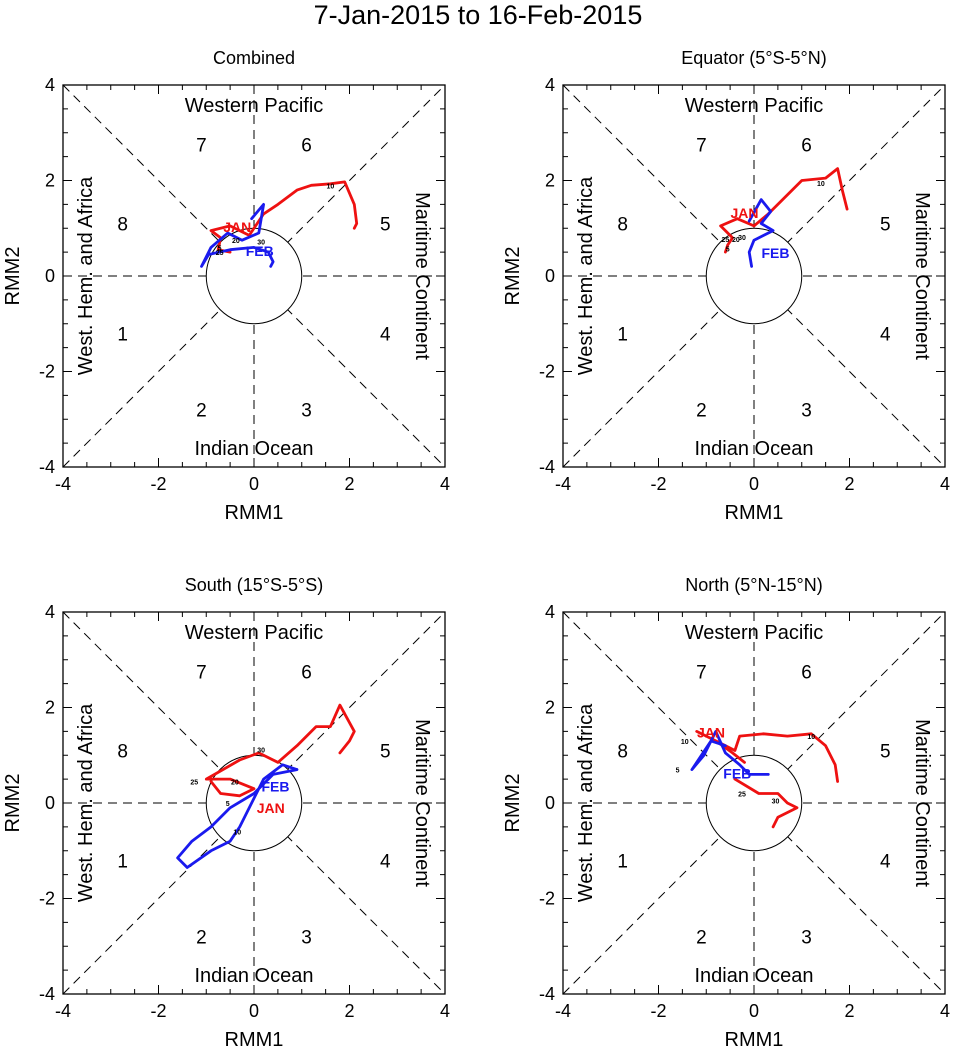  Describe the element at coordinates (586, 275) in the screenshot. I see `region-label-left: West. Hem. and Africa` at that location.